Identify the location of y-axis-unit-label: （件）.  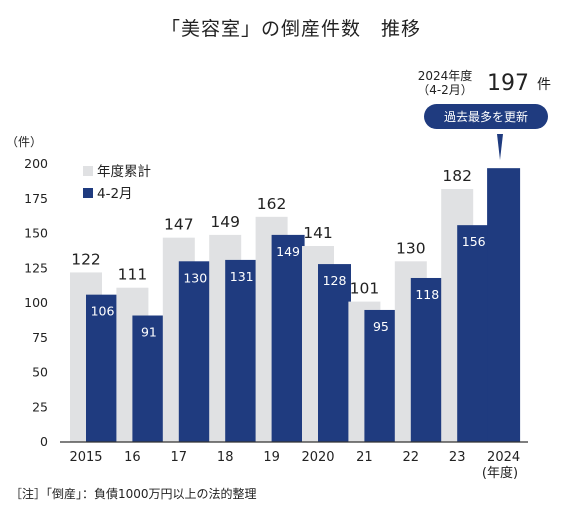
(24, 142).